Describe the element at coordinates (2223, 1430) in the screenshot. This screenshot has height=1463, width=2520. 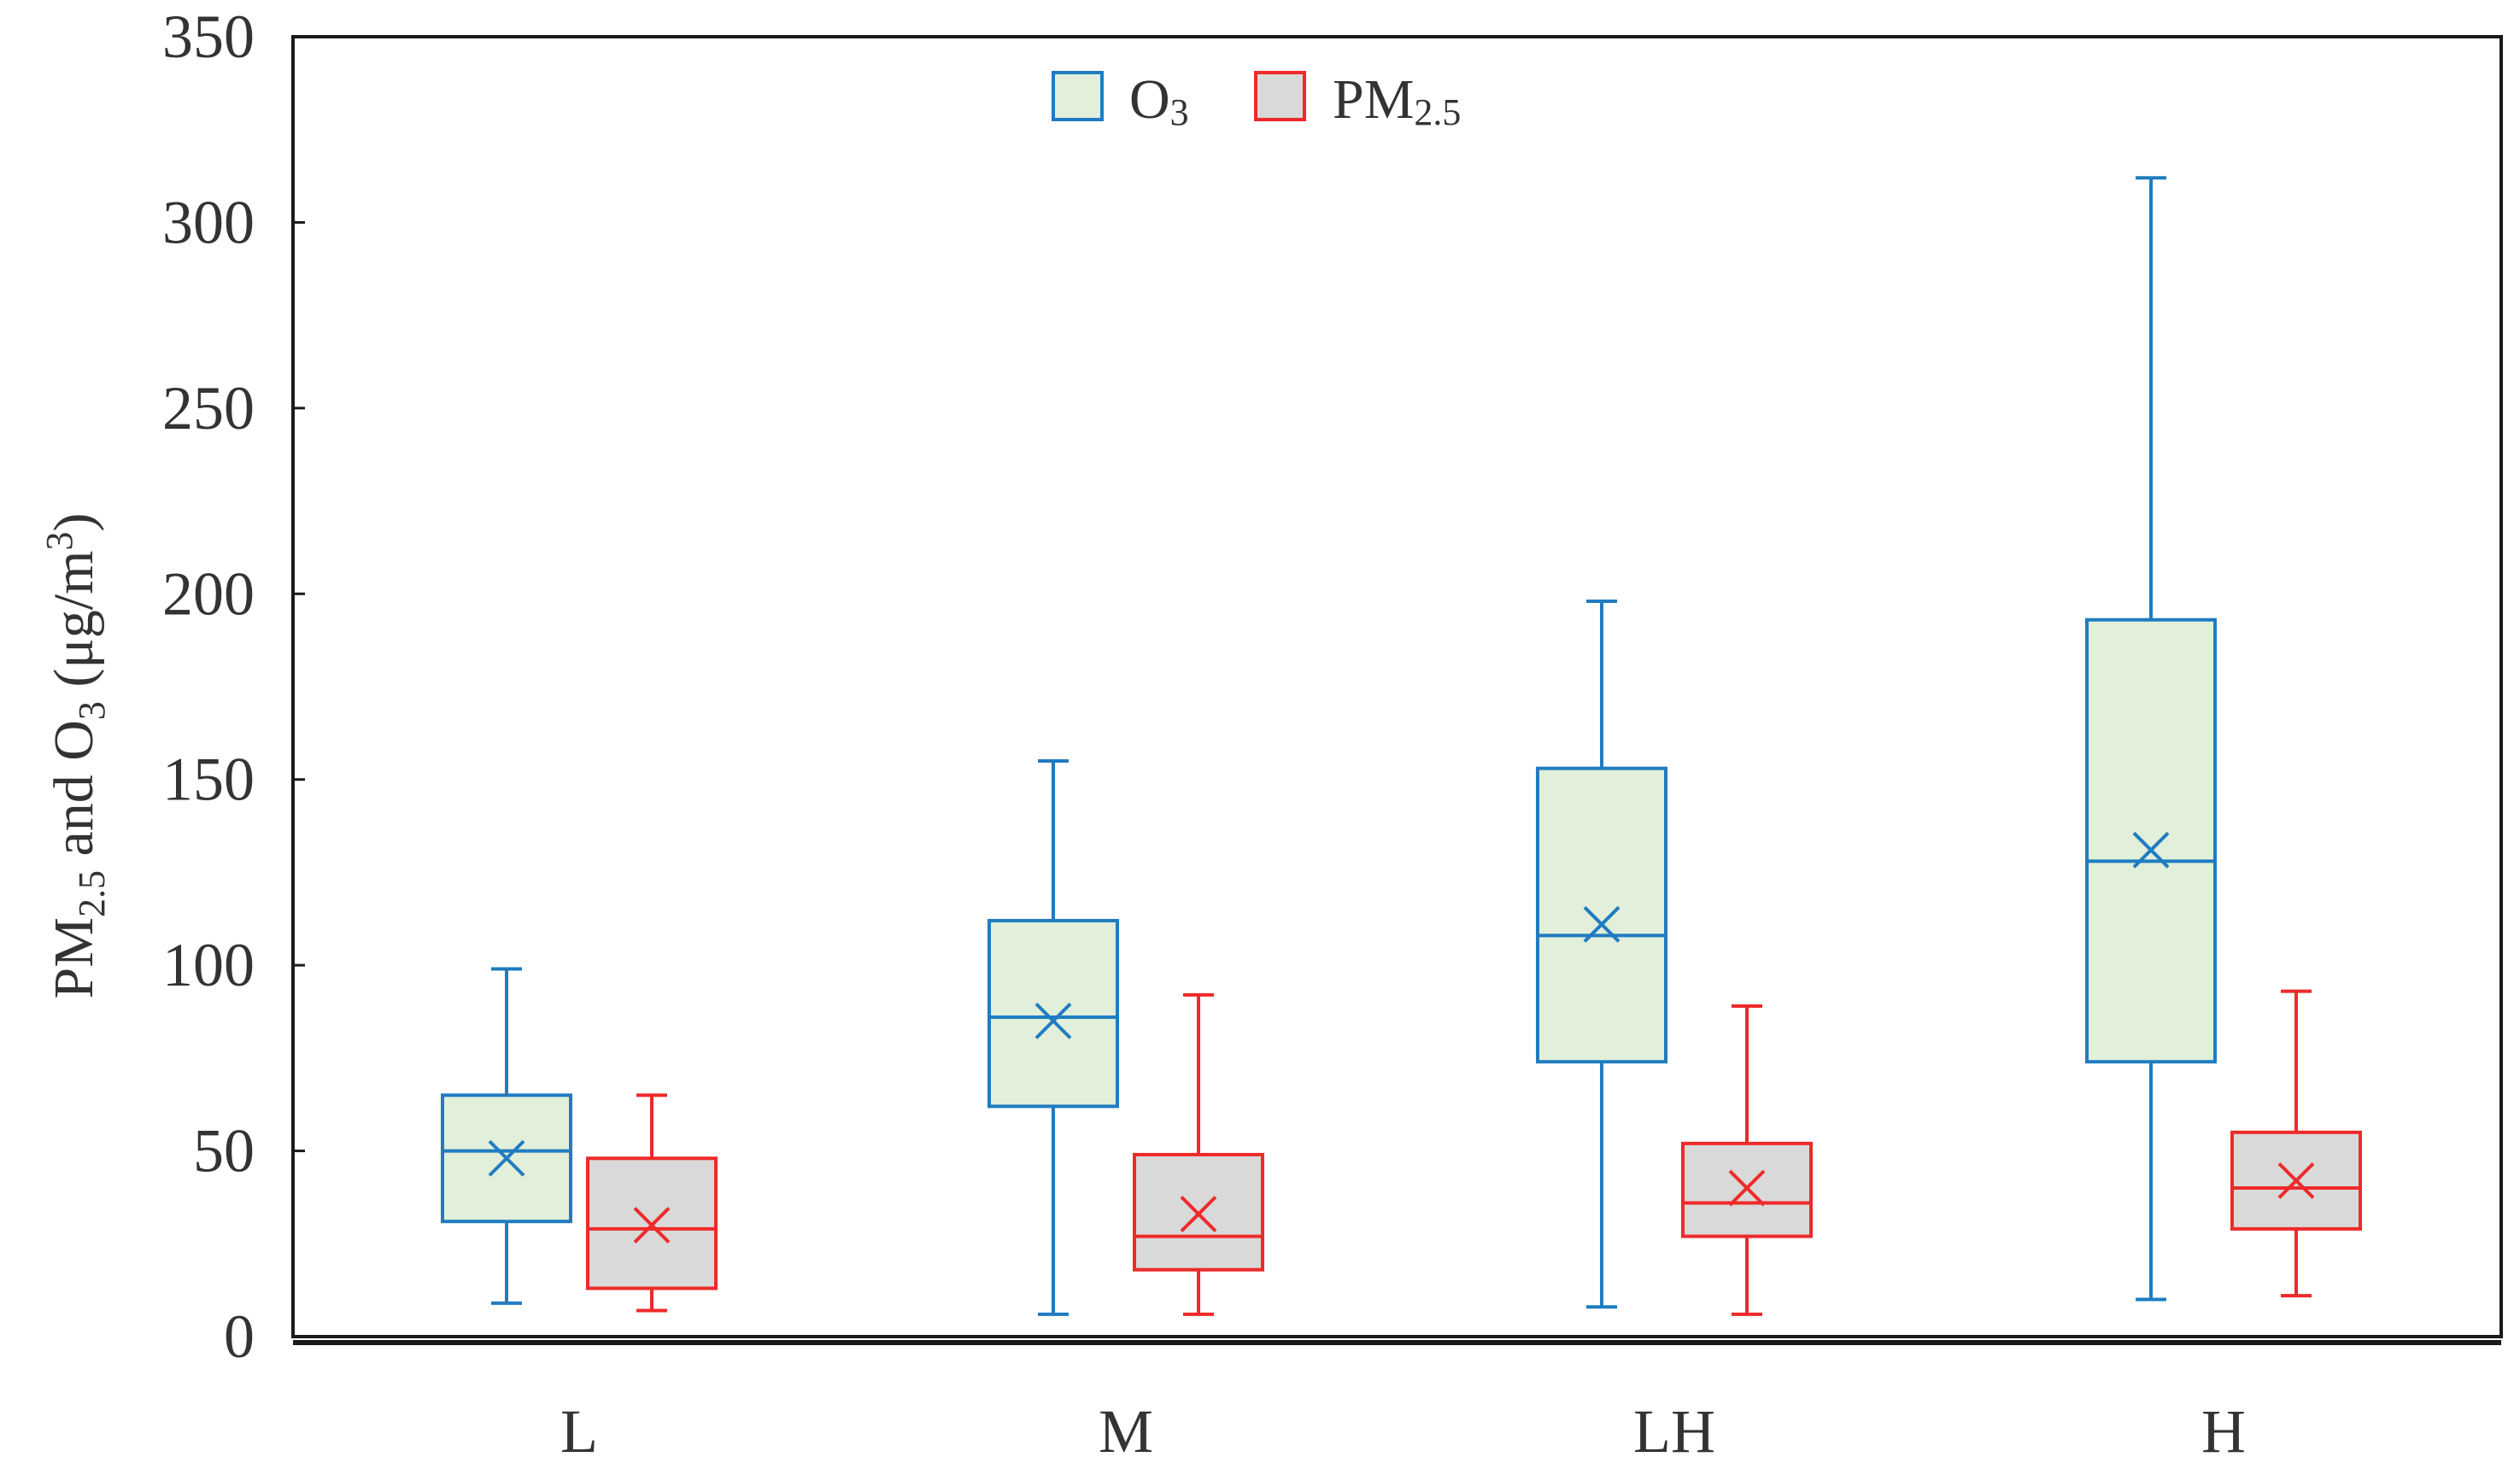
I see `x-category-label: H` at that location.